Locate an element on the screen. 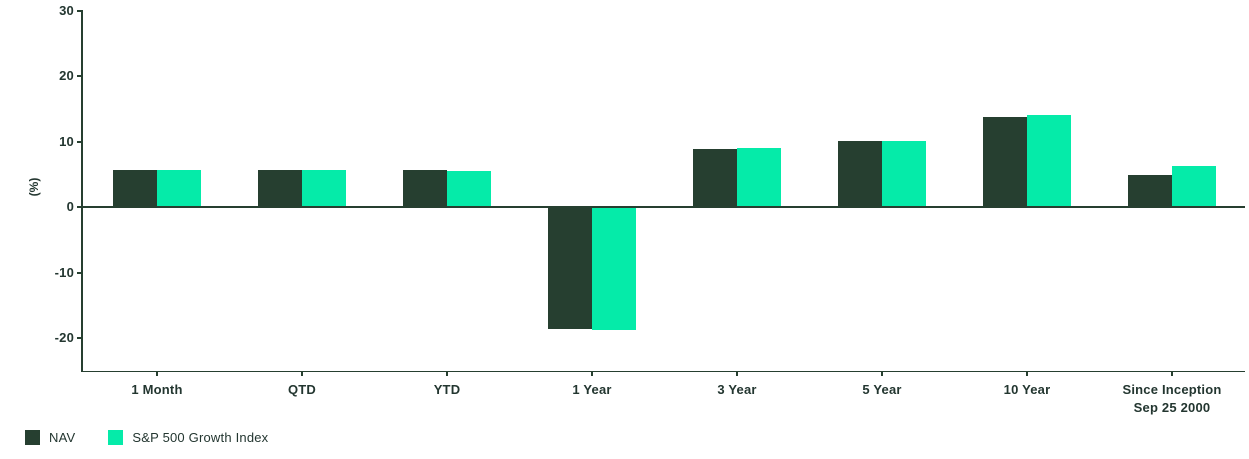 The width and height of the screenshot is (1249, 459). x-axis-label: 10 Year is located at coordinates (1027, 389).